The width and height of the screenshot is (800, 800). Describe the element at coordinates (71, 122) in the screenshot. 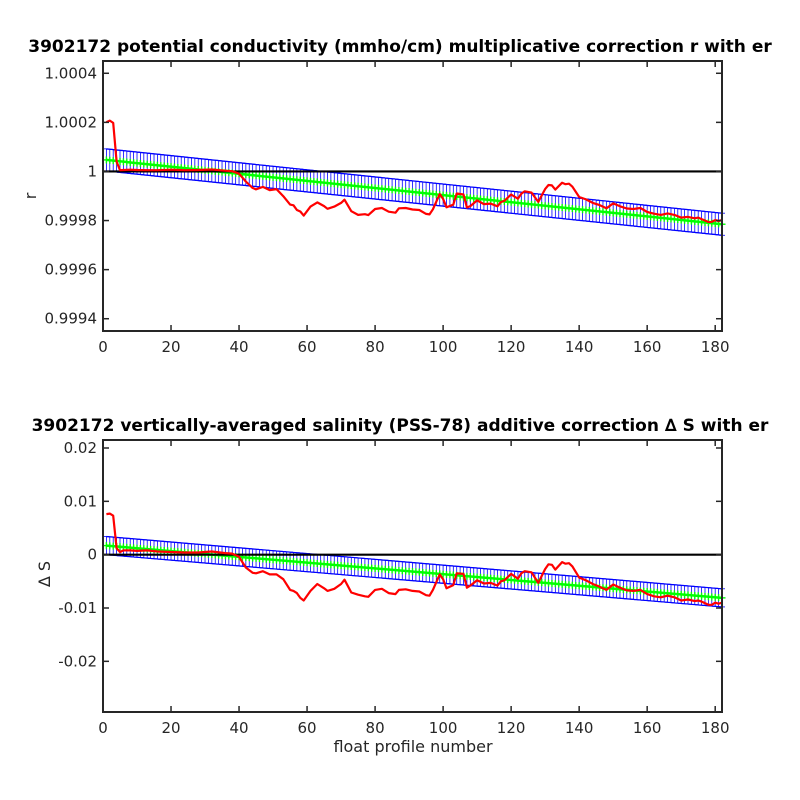

I see `y-tick-label: 1.0002` at that location.